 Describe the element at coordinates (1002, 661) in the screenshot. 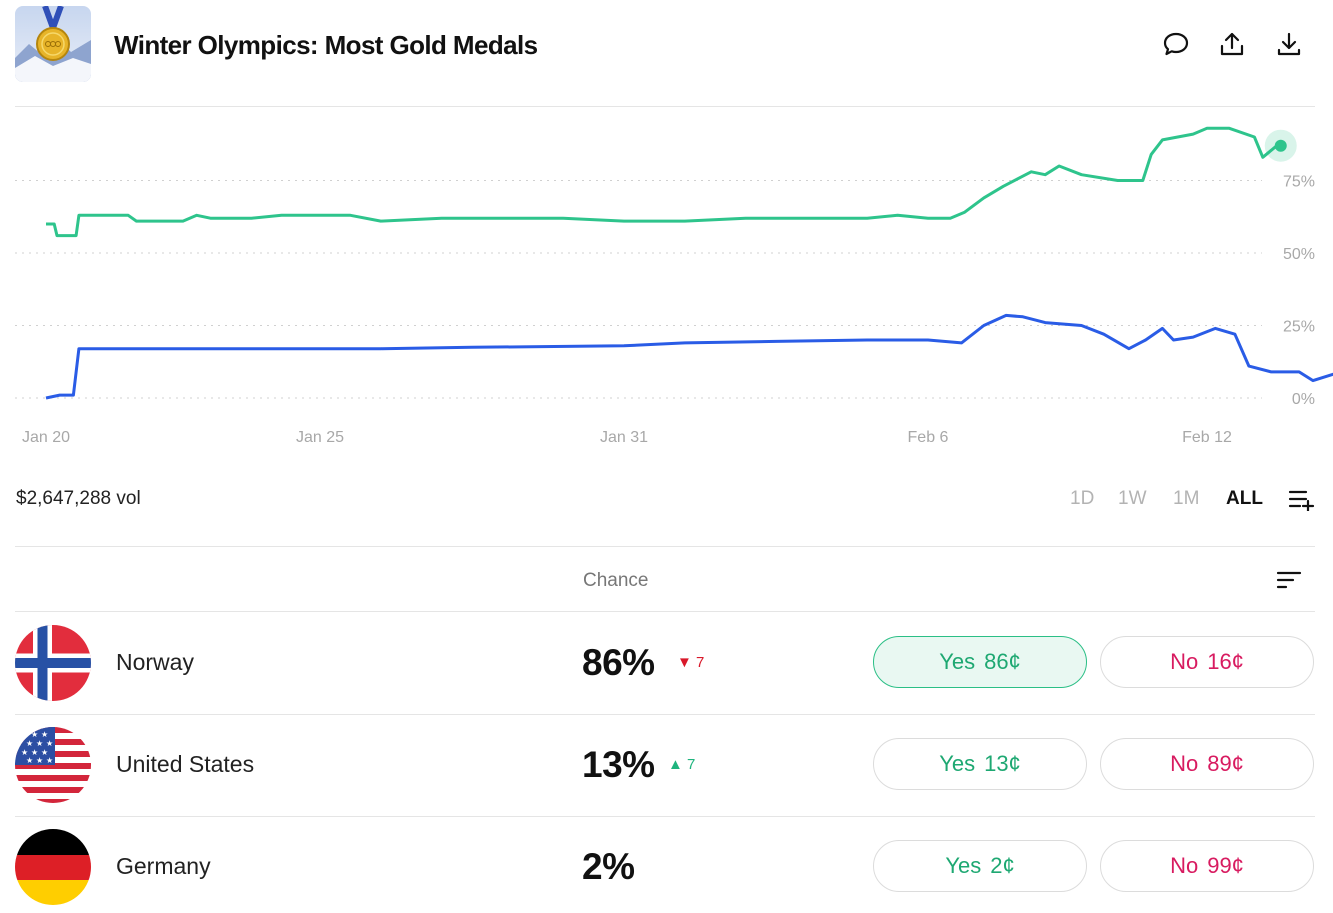

I see `yes-price: 86¢` at that location.